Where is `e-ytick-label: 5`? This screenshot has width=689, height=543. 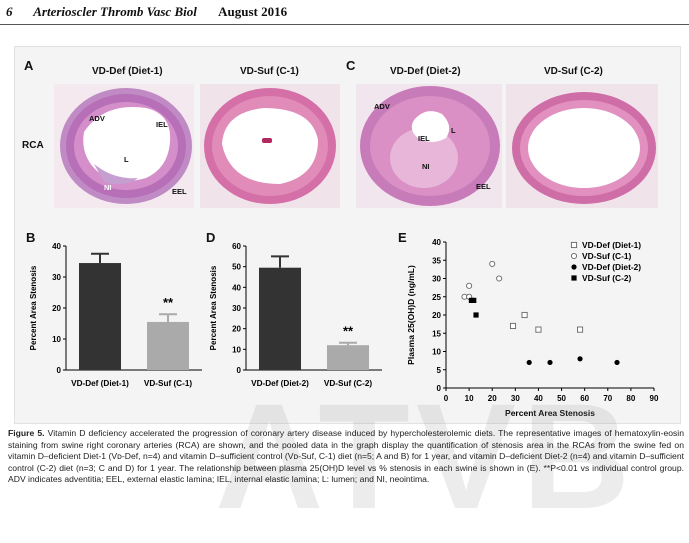 e-ytick-label: 5 is located at coordinates (439, 370).